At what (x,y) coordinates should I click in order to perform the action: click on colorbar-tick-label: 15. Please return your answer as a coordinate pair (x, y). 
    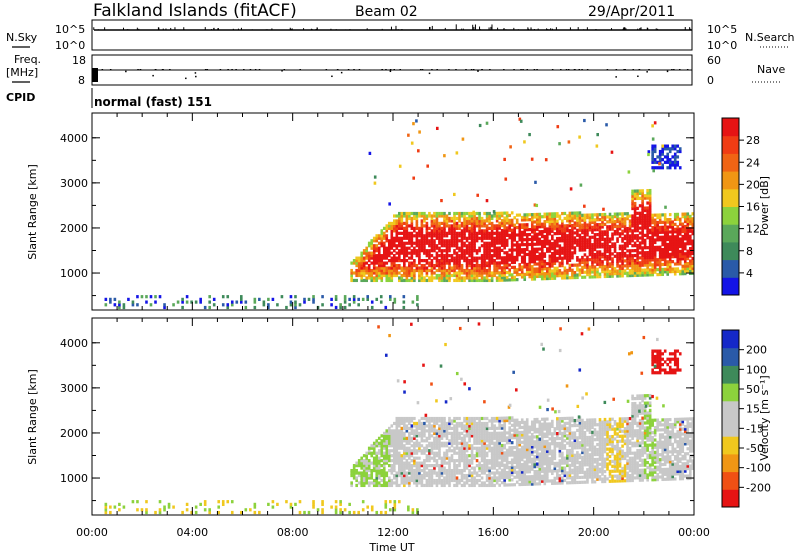
    Looking at the image, I should click on (753, 409).